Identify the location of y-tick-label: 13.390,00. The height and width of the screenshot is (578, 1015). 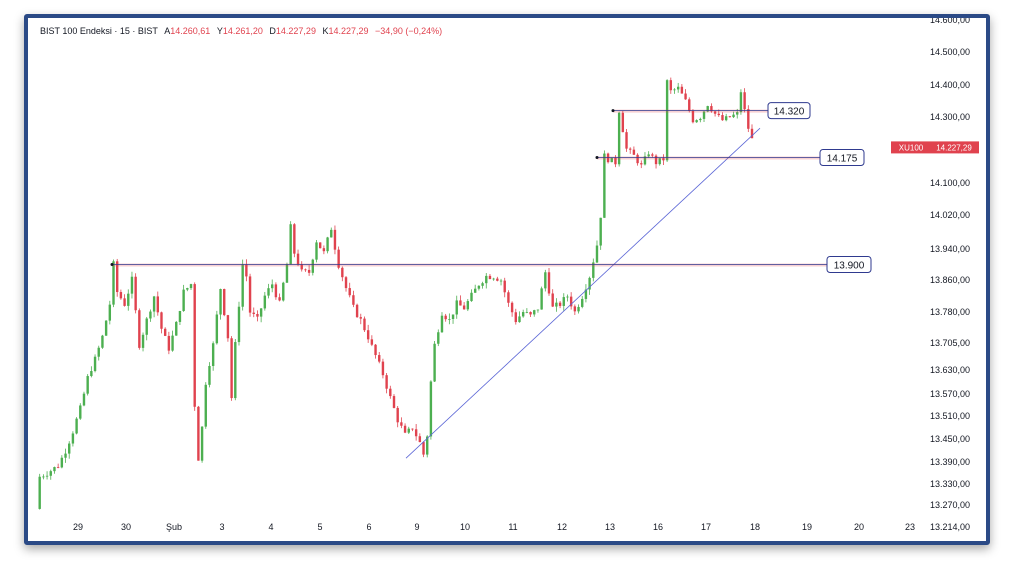
(950, 462).